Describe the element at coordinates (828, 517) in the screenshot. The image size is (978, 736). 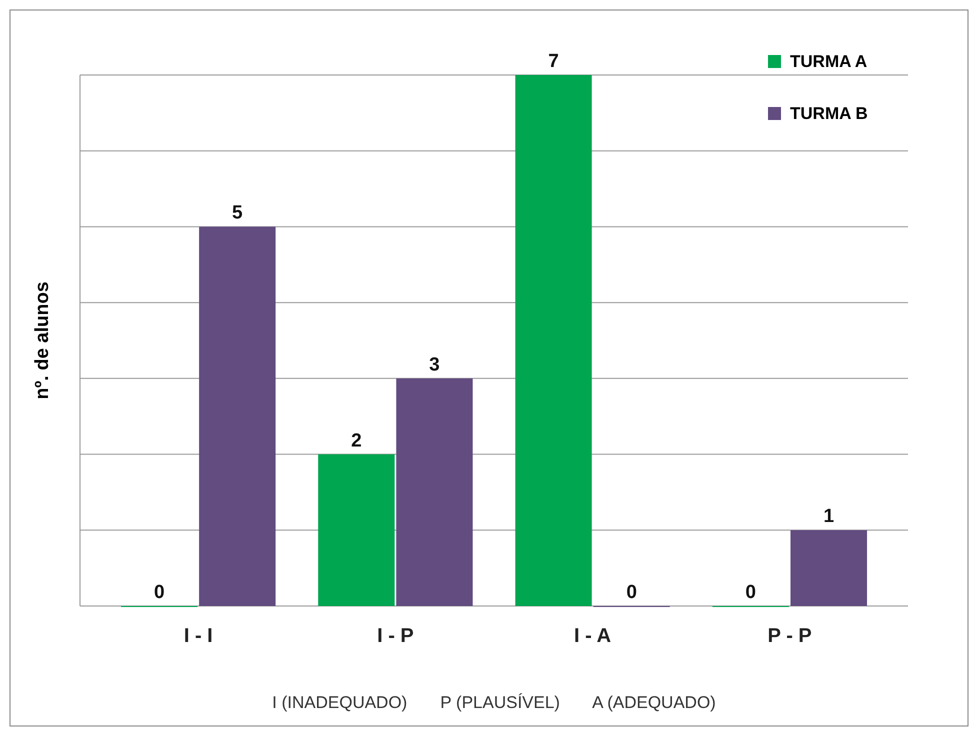
I see `data-label: 1` at that location.